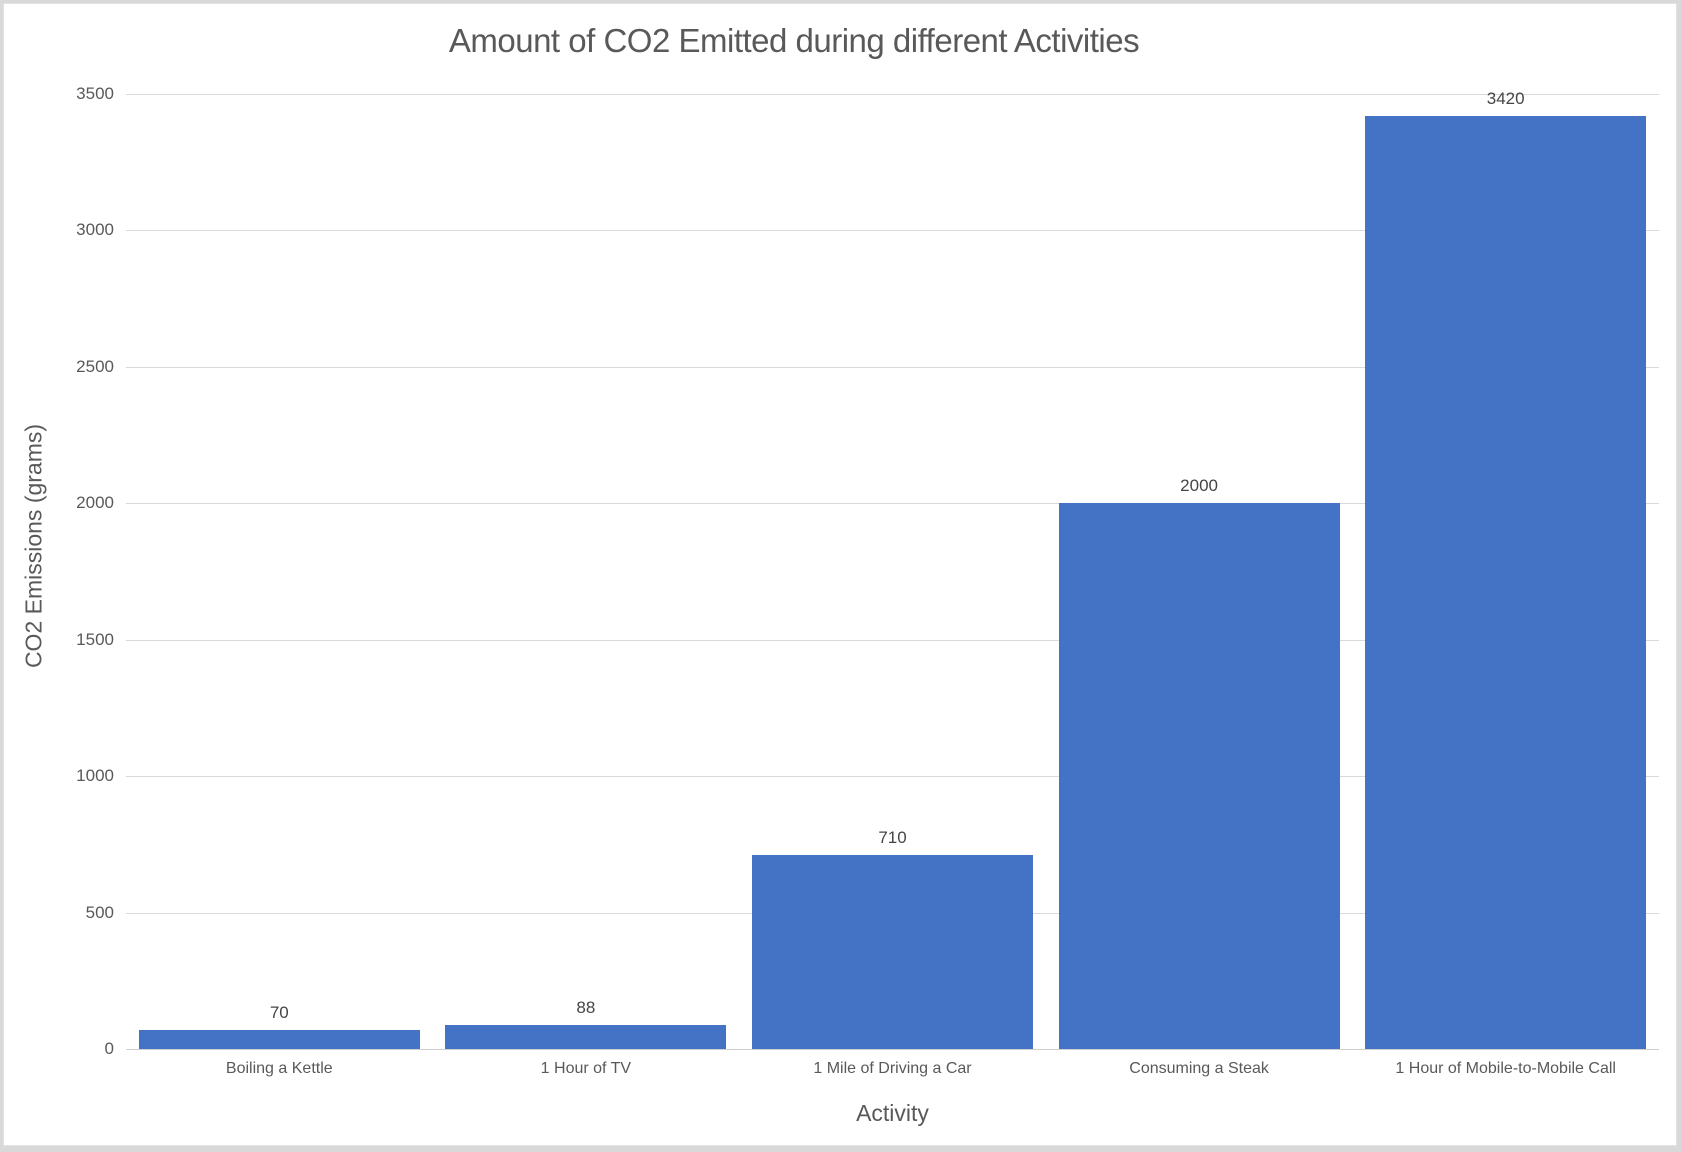 The height and width of the screenshot is (1152, 1681). I want to click on bar-data-label: 70, so click(279, 1012).